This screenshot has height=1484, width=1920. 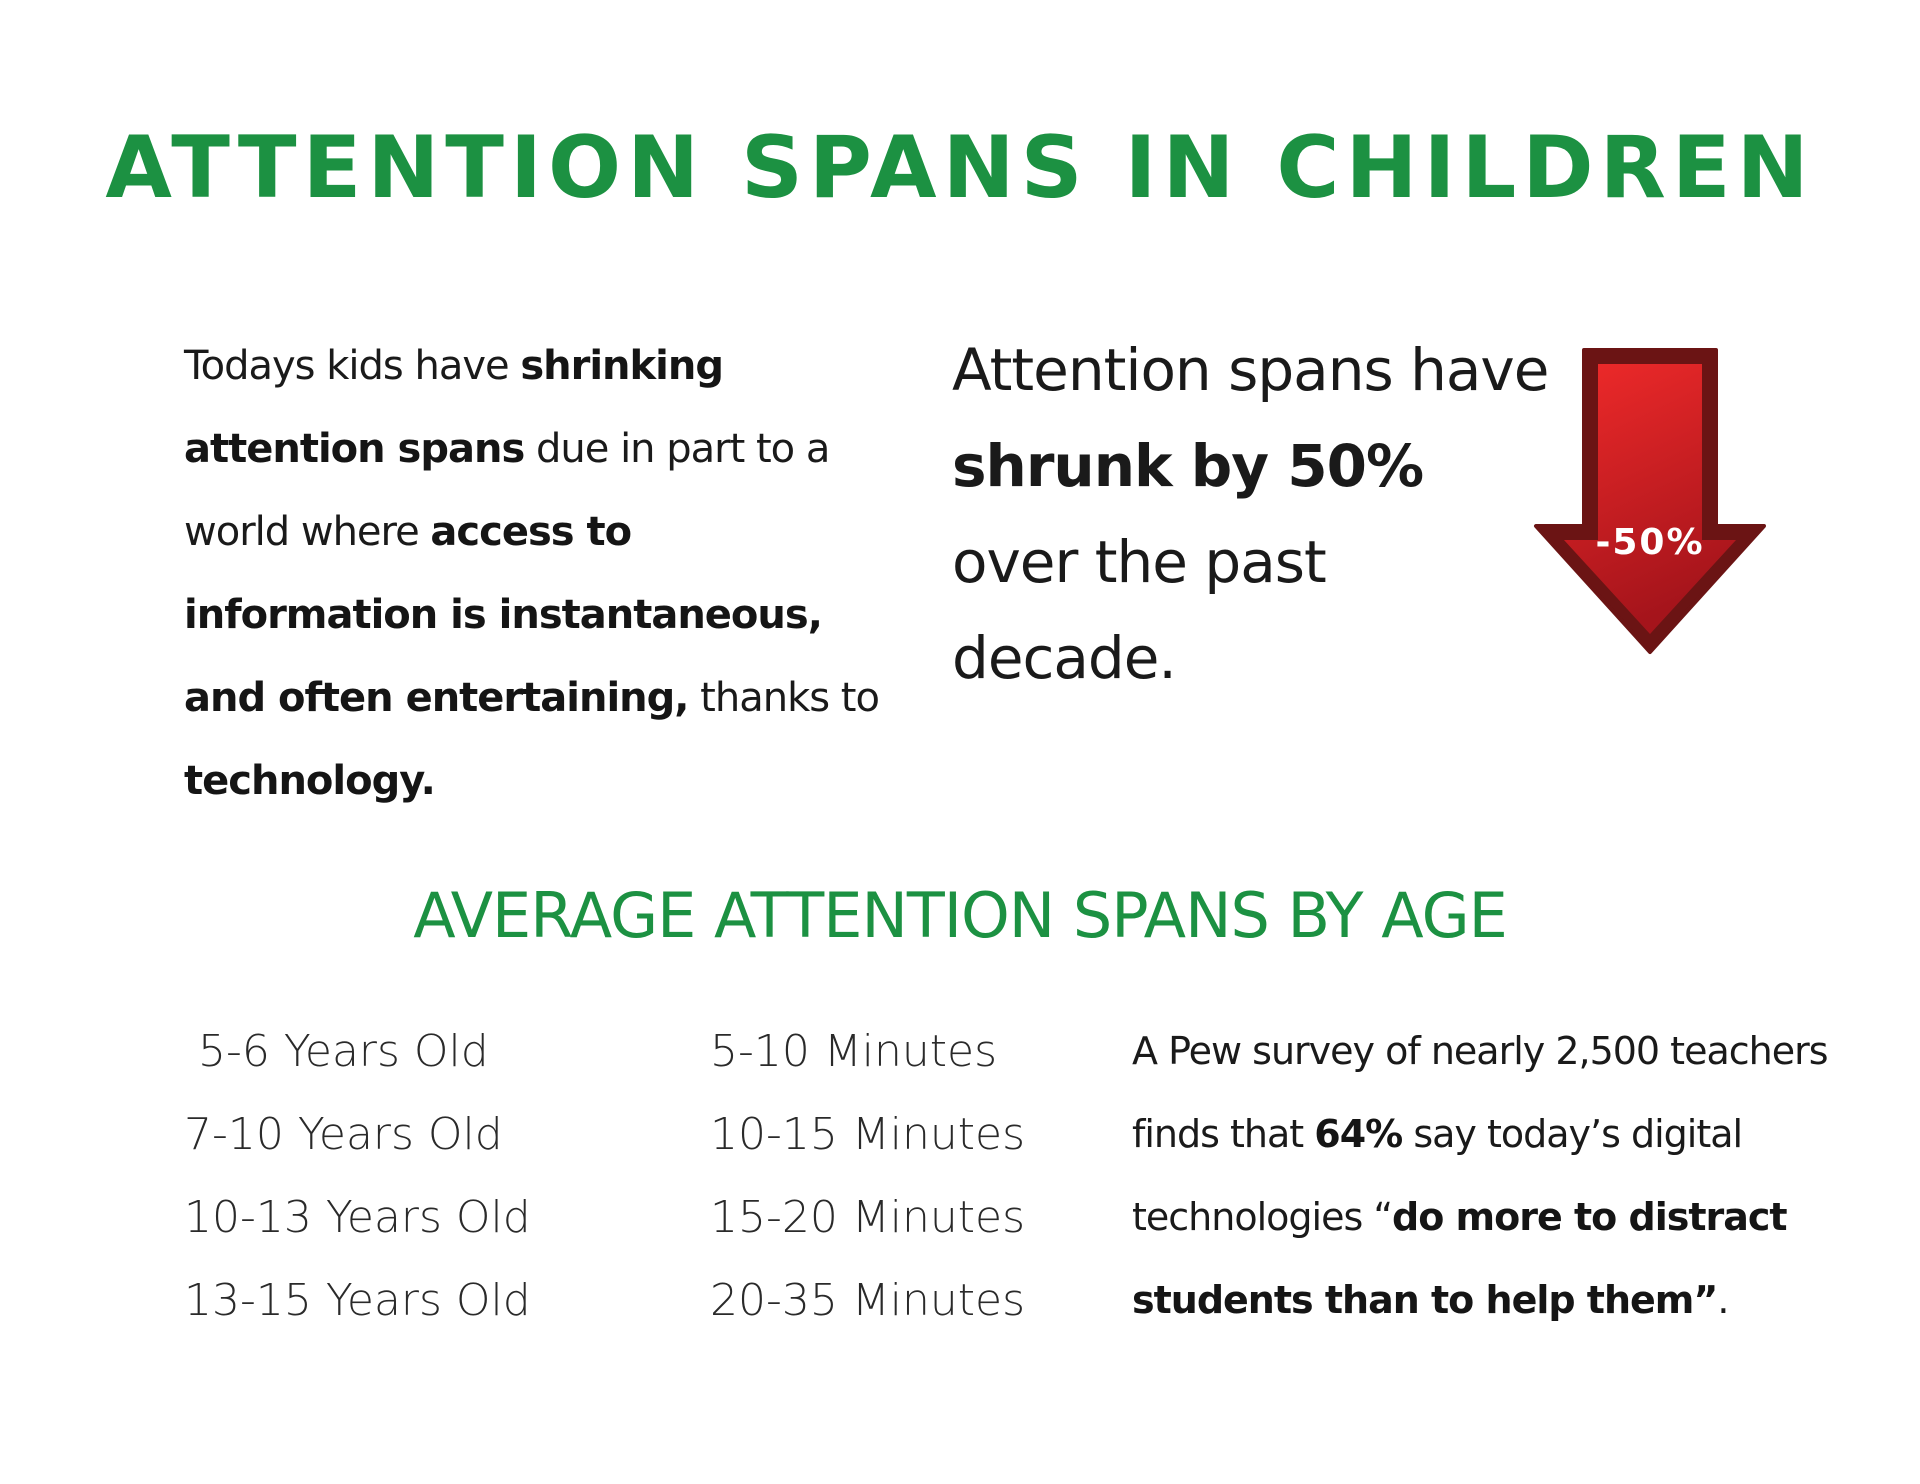 I want to click on stat-bold: shrunk by 50%, so click(x=1188, y=466).